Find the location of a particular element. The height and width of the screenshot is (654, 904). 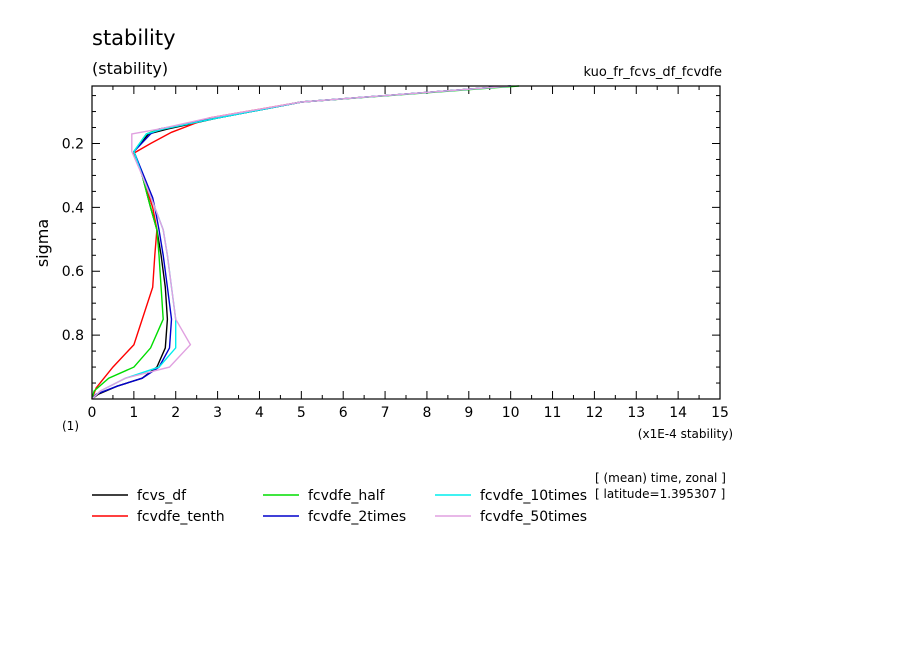

x-tick-label: 15 is located at coordinates (720, 413).